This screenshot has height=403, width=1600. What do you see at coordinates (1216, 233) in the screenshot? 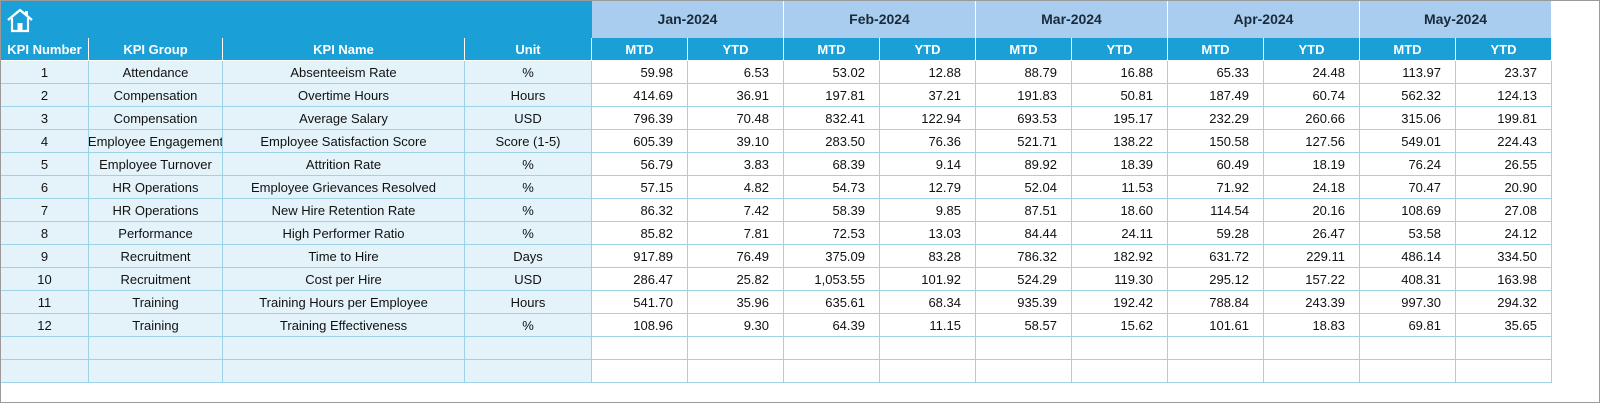
I see `value-cell: 59.28` at bounding box center [1216, 233].